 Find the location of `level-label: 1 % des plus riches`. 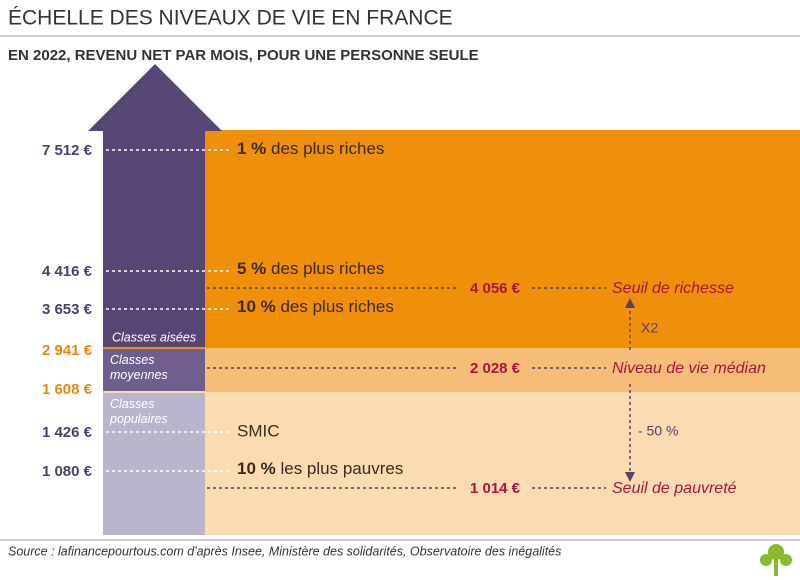

level-label: 1 % des plus riches is located at coordinates (310, 148).